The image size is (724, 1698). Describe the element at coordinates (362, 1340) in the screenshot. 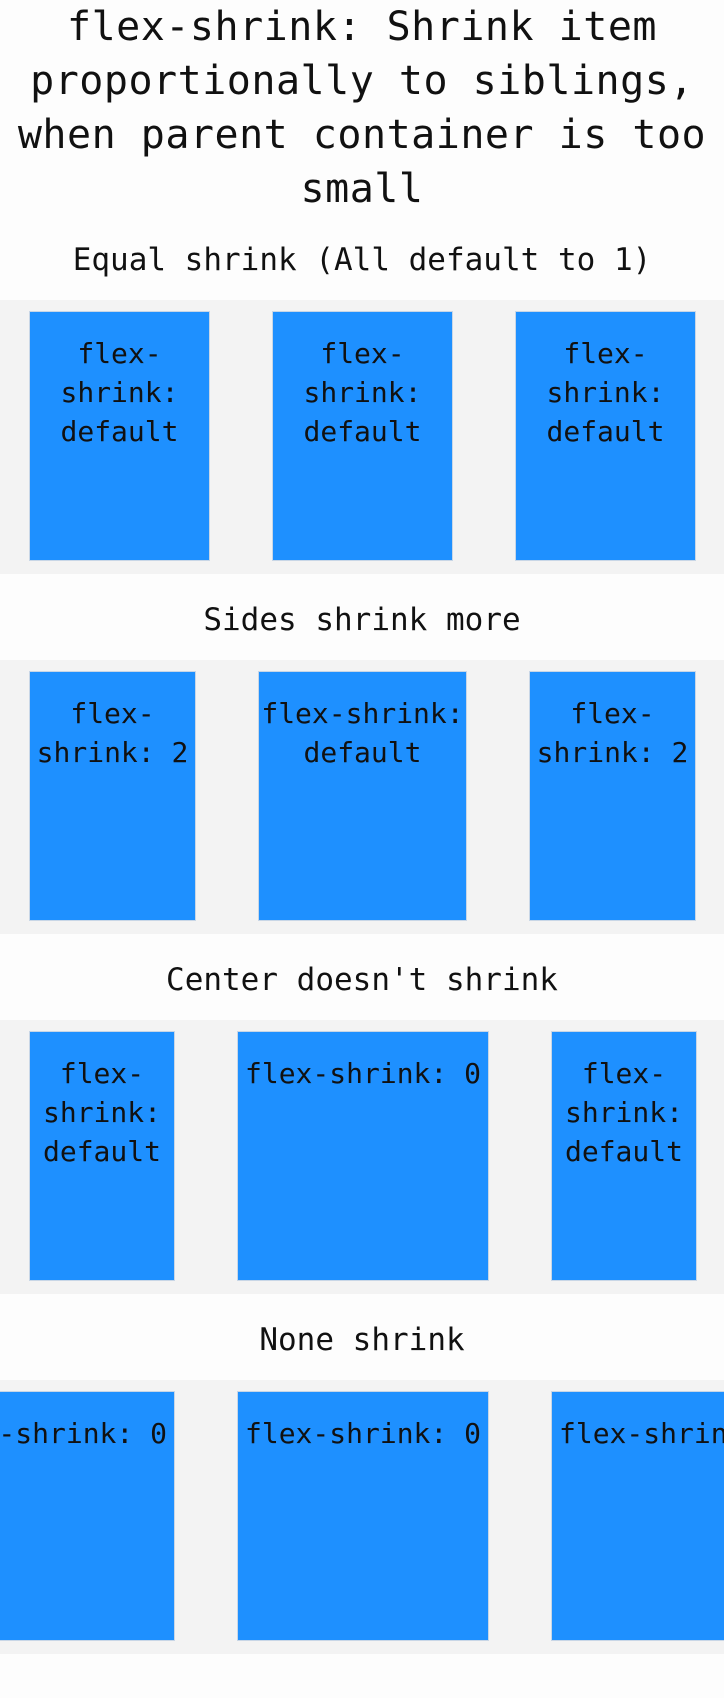

I see `section-heading-none-shrink: None shrink` at that location.